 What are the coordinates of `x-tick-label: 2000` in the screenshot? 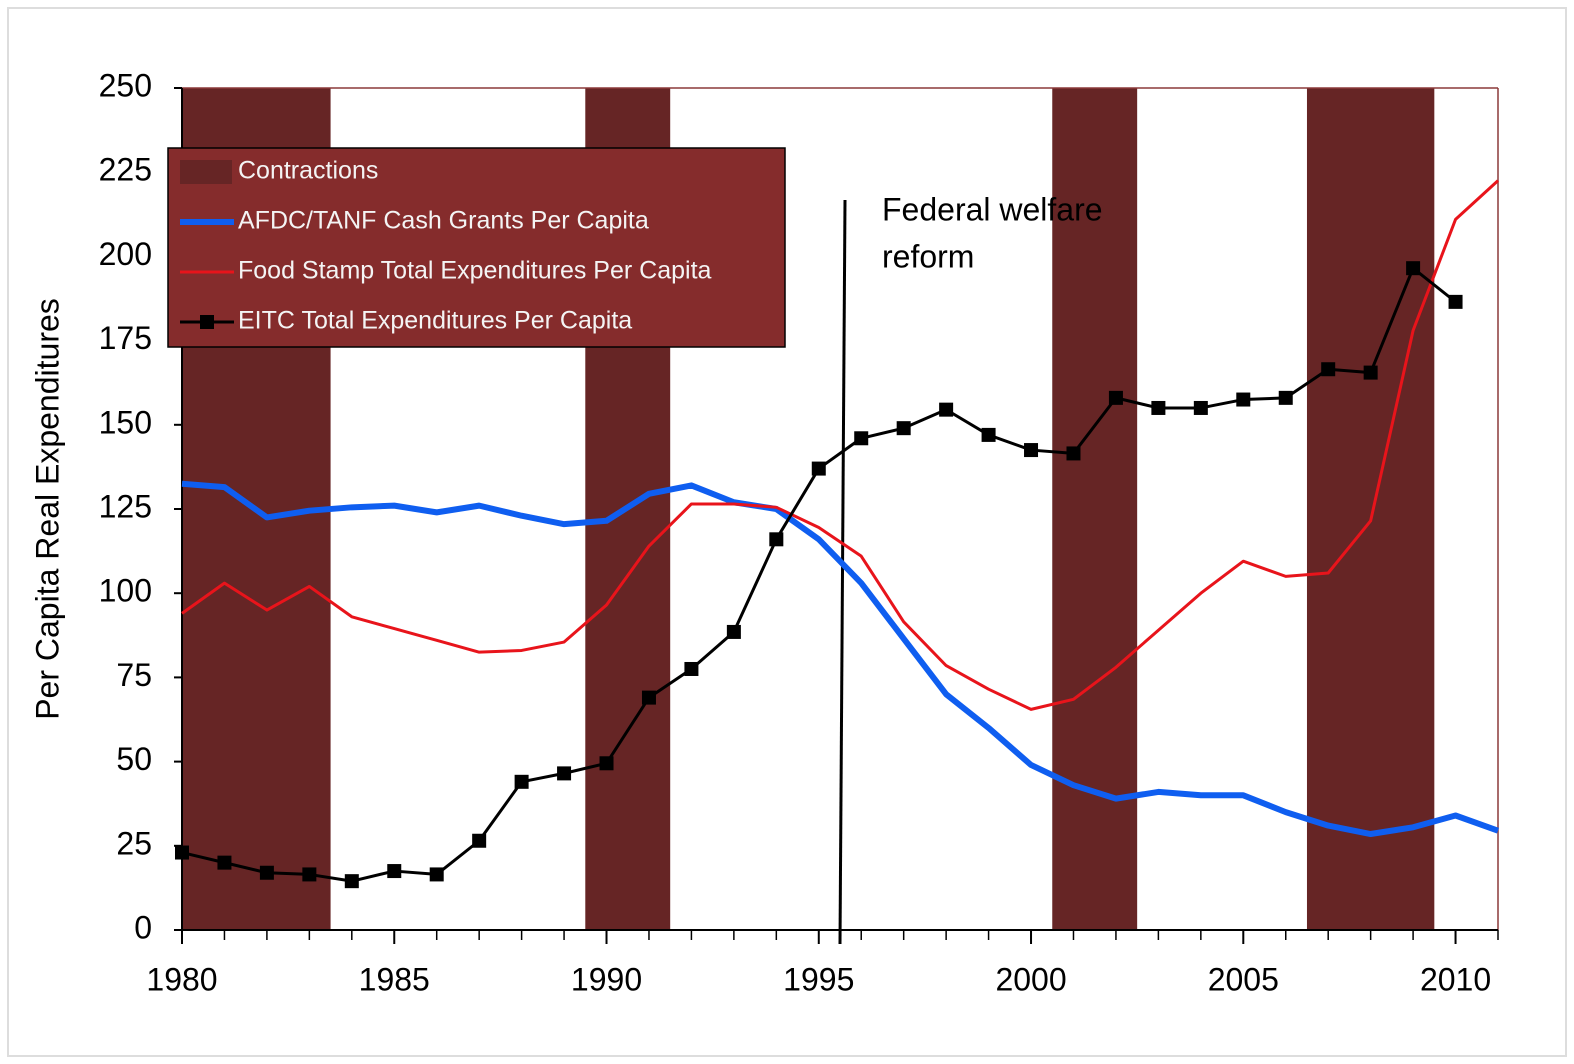 It's located at (1030, 979).